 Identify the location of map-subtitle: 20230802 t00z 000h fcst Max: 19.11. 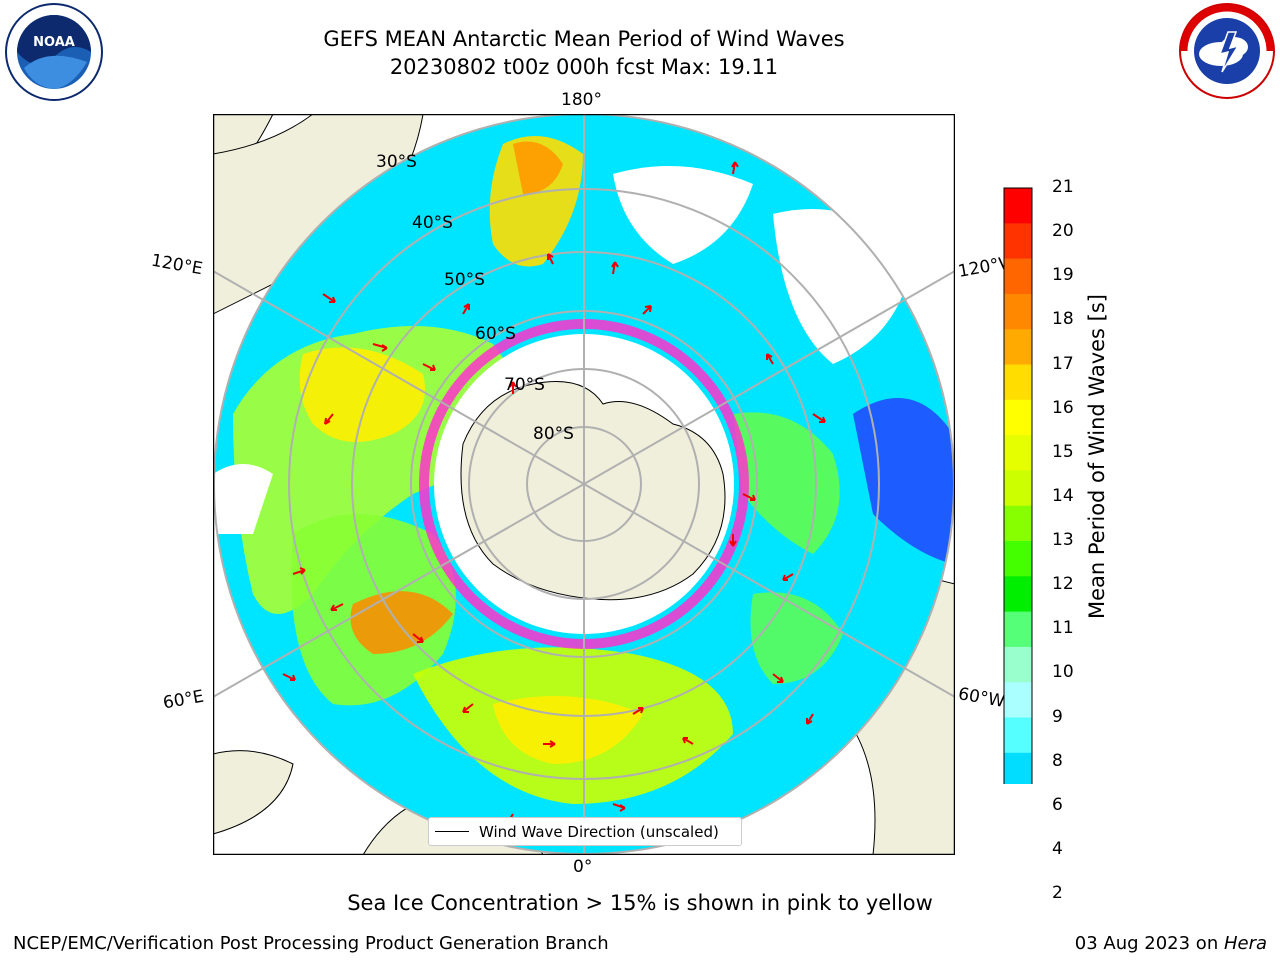
(584, 67).